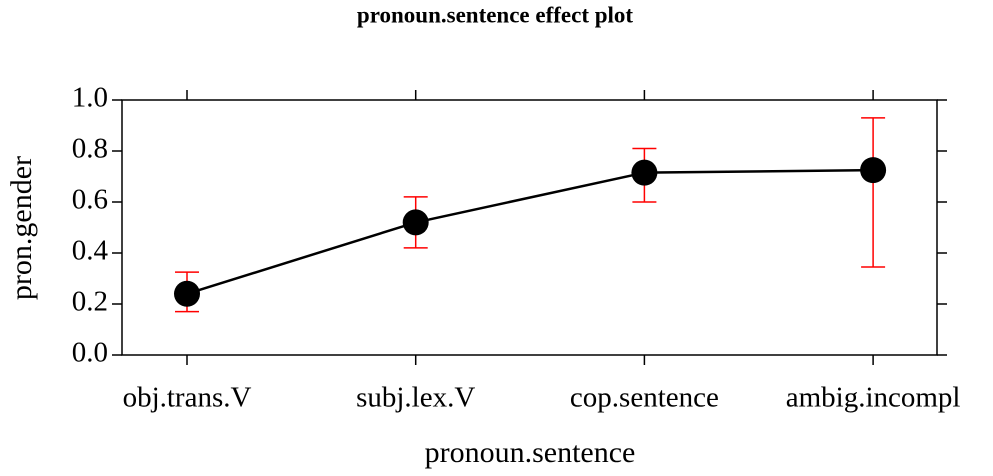 The image size is (993, 476). I want to click on x-tick-label: cop.sentence, so click(644, 398).